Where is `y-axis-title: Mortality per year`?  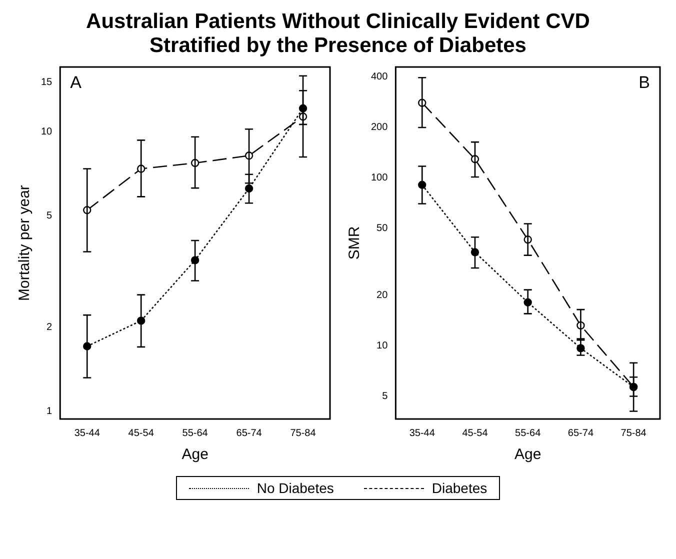 y-axis-title: Mortality per year is located at coordinates (25, 243).